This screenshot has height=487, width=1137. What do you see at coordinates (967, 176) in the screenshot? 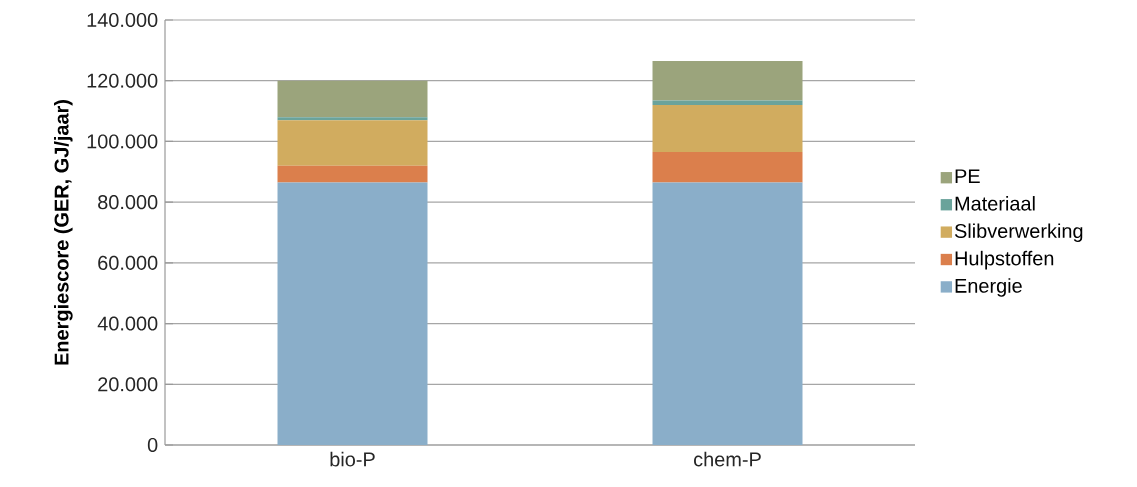
I see `legend-label: PE` at bounding box center [967, 176].